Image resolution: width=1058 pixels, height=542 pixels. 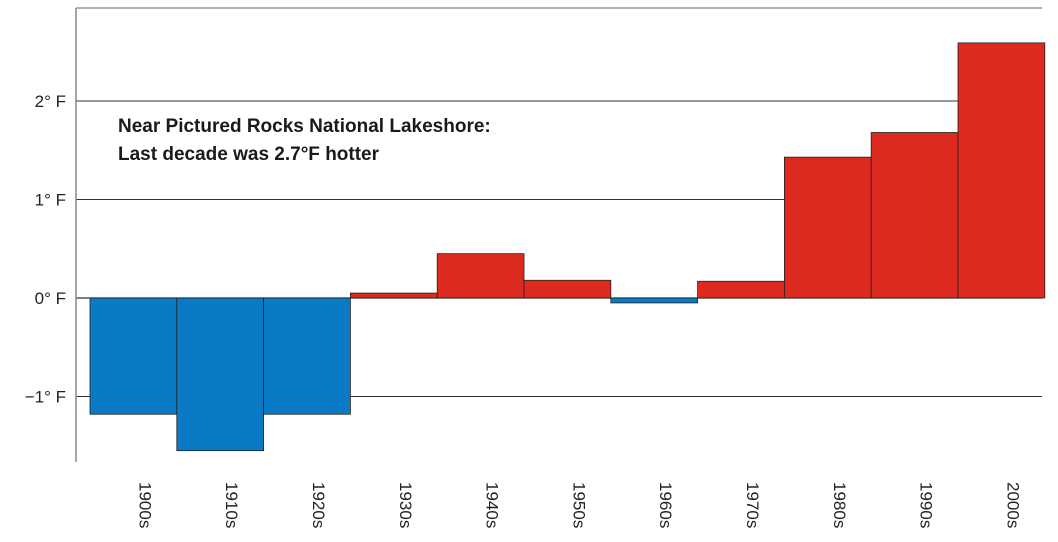 What do you see at coordinates (231, 505) in the screenshot?
I see `x-tick-label: 1910s` at bounding box center [231, 505].